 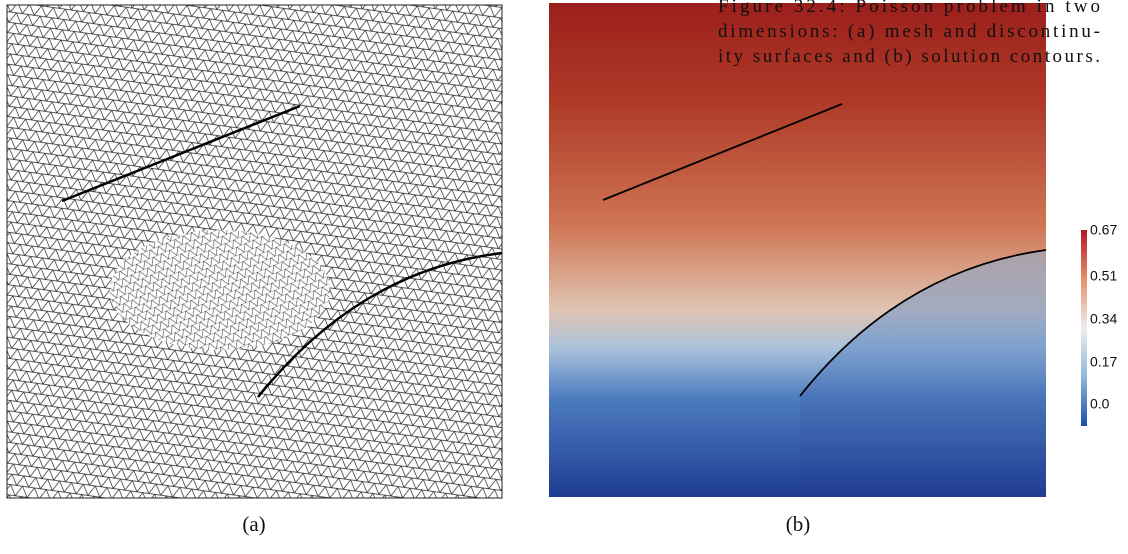 I want to click on colorbar-label: 0.51, so click(x=1103, y=276).